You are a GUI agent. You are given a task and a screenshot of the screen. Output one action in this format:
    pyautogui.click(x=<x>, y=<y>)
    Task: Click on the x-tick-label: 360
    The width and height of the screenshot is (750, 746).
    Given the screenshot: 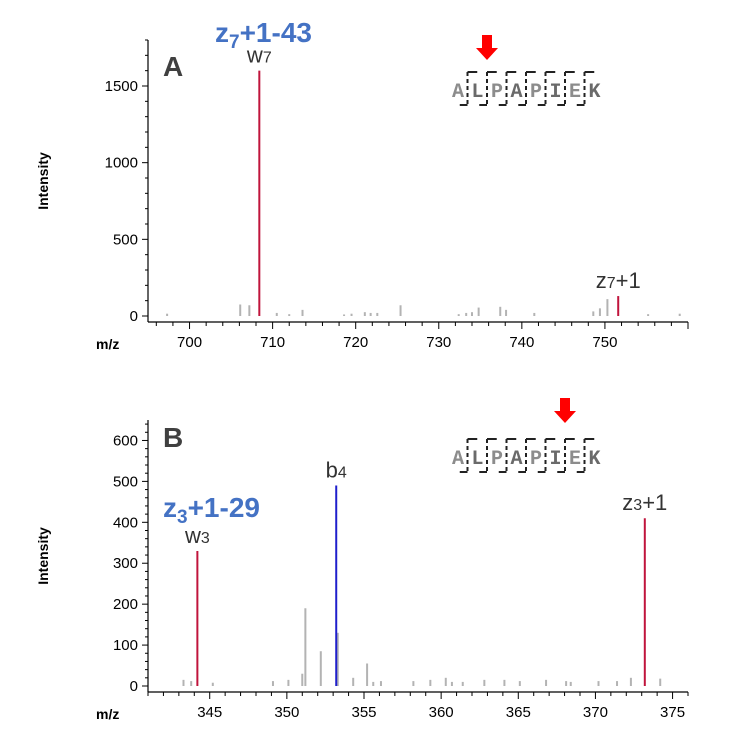 What is the action you would take?
    pyautogui.click(x=441, y=712)
    